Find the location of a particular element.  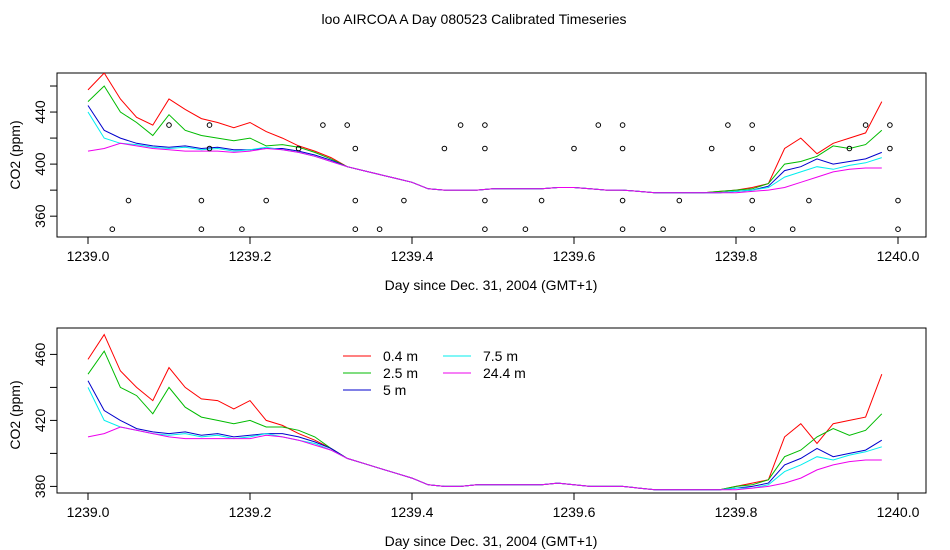

bottom-y-axis-label: CO2 (ppm) is located at coordinates (15, 414).